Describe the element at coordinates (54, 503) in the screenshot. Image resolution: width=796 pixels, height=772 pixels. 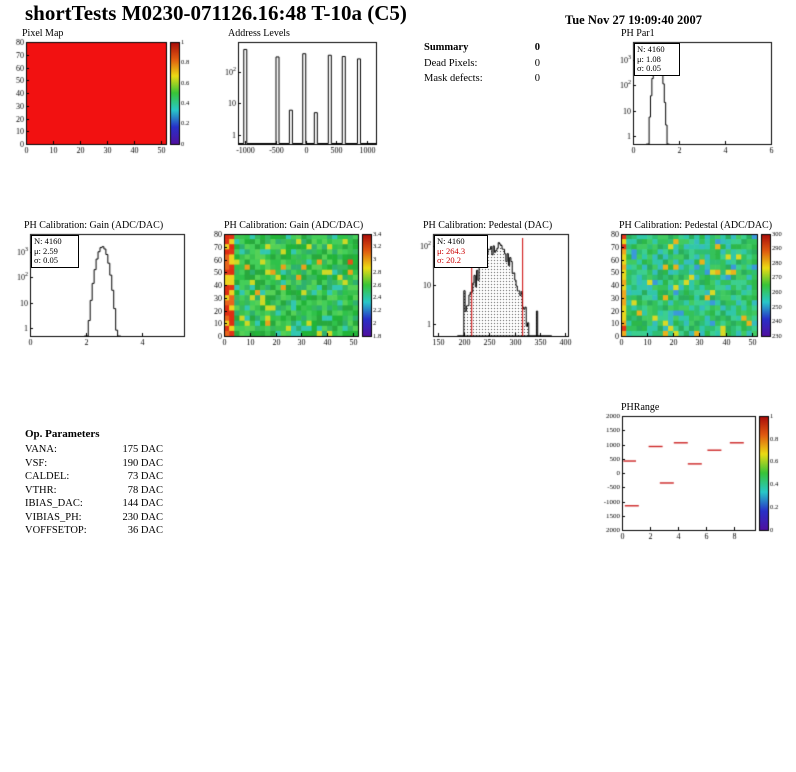
I see `op-param-label: IBIAS_DAC:` at that location.